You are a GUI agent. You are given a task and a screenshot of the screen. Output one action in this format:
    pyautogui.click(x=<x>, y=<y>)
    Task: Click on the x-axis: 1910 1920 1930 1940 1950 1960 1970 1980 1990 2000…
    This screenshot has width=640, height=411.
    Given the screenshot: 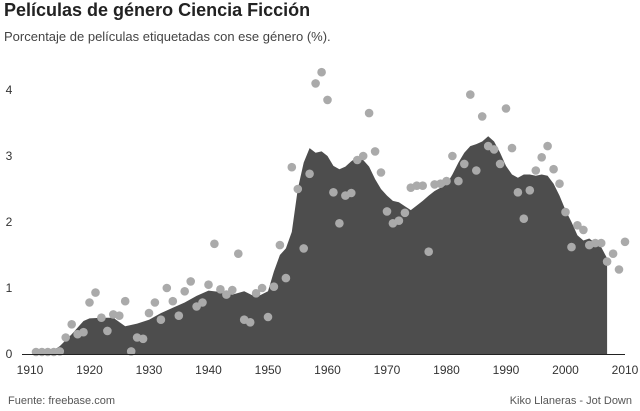 What is the action you would take?
    pyautogui.click(x=328, y=365)
    